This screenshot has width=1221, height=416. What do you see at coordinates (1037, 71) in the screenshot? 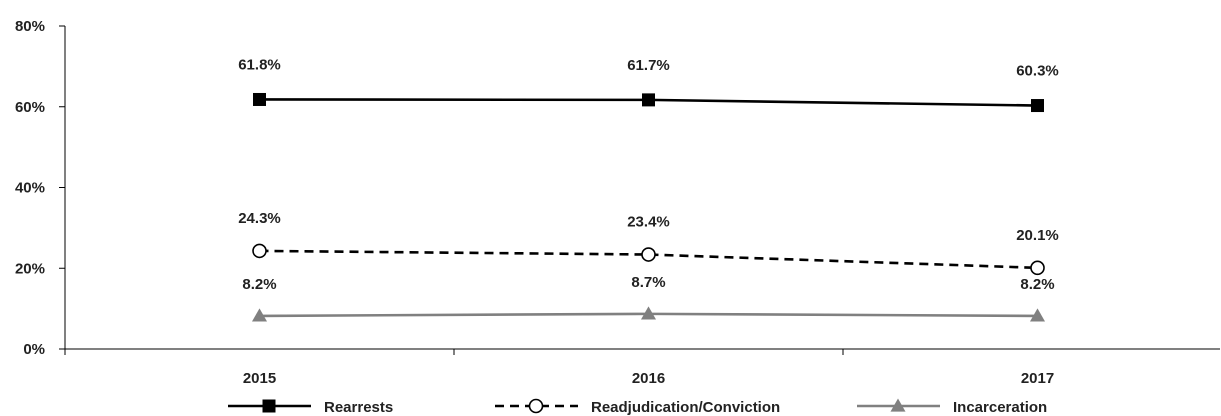
I see `data-label-0-2: 60.3%` at bounding box center [1037, 71].